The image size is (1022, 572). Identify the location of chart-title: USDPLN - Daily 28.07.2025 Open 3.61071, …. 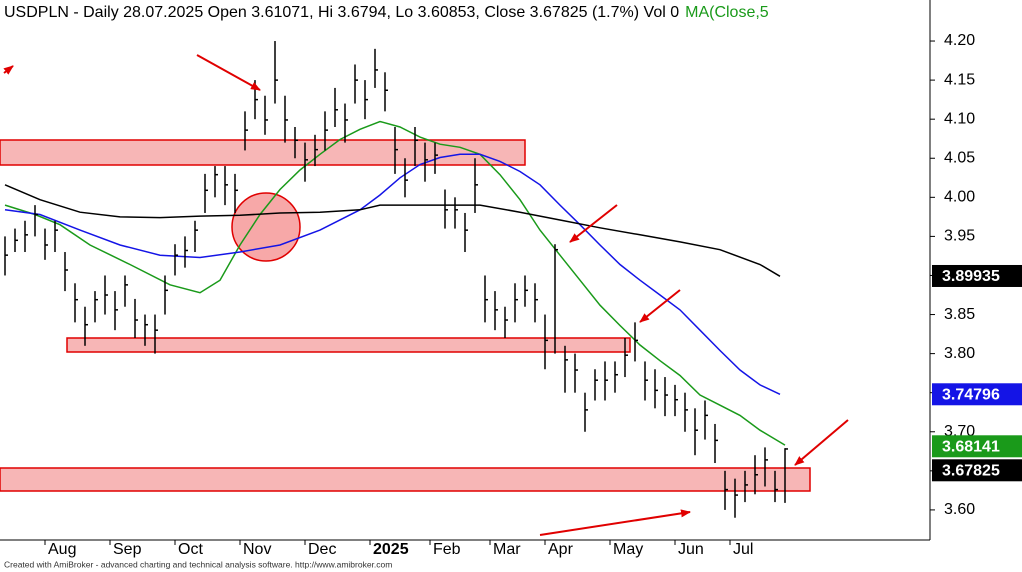
(386, 12).